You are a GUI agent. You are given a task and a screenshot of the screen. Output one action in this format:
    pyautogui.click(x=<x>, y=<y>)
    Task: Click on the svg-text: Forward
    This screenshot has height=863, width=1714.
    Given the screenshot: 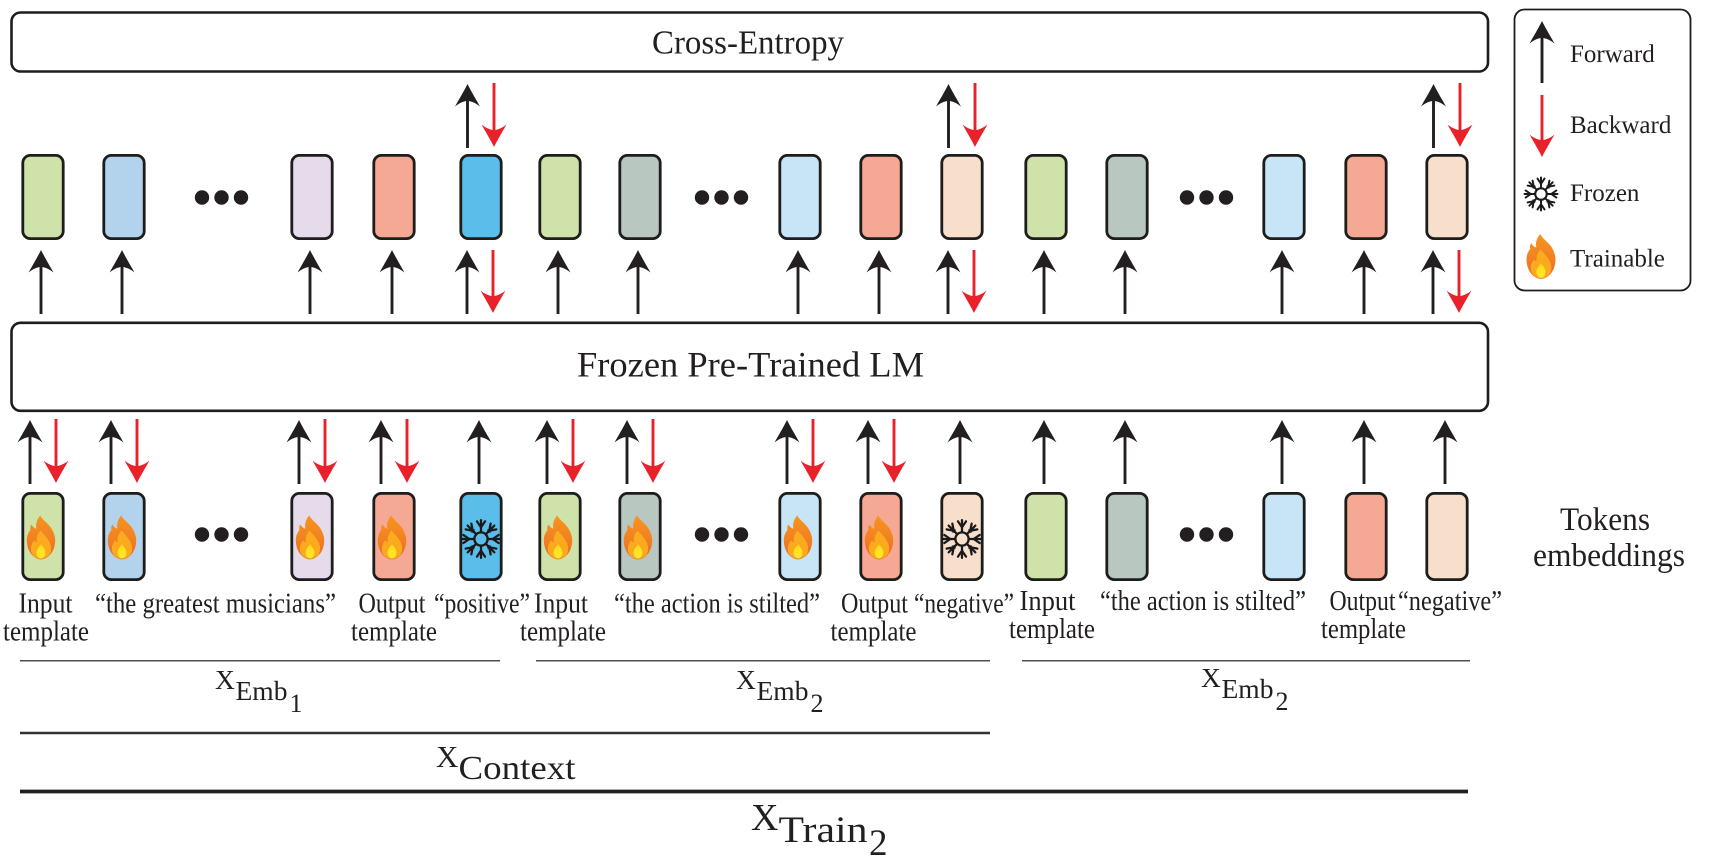 What is the action you would take?
    pyautogui.click(x=1612, y=54)
    